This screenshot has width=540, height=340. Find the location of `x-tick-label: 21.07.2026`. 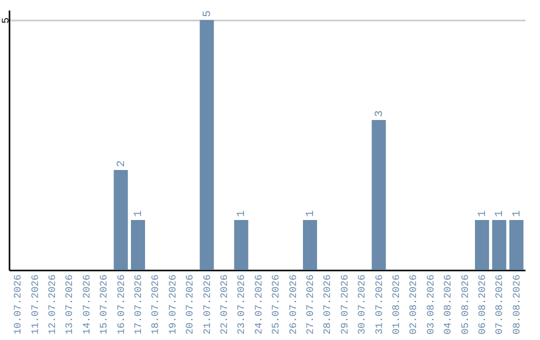

x-tick-label: 21.07.2026 is located at coordinates (208, 304).